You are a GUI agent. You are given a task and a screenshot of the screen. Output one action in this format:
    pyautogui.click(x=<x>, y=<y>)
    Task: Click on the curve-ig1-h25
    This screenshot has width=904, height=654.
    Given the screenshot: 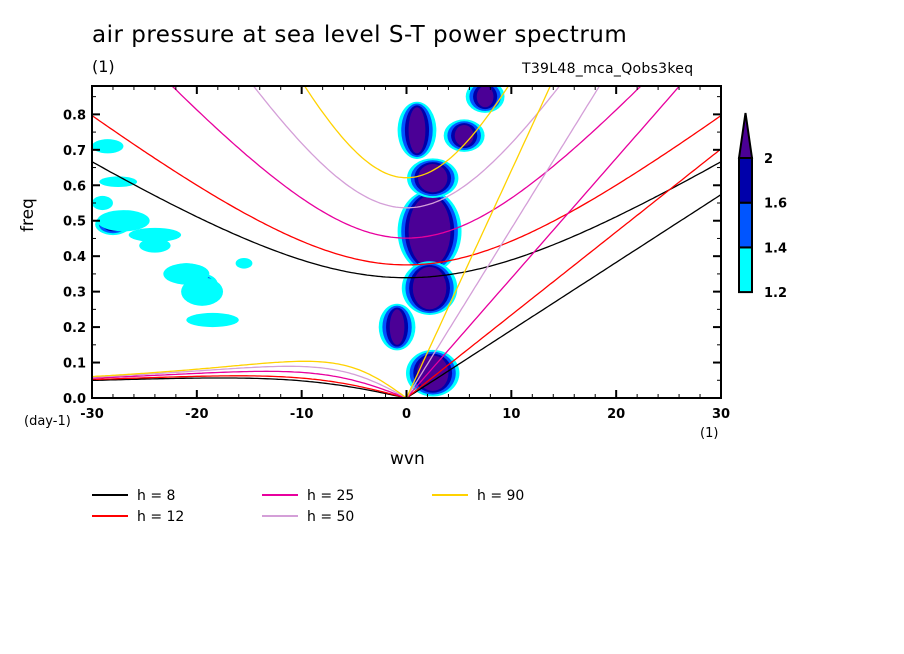 What is the action you would take?
    pyautogui.click(x=406, y=162)
    